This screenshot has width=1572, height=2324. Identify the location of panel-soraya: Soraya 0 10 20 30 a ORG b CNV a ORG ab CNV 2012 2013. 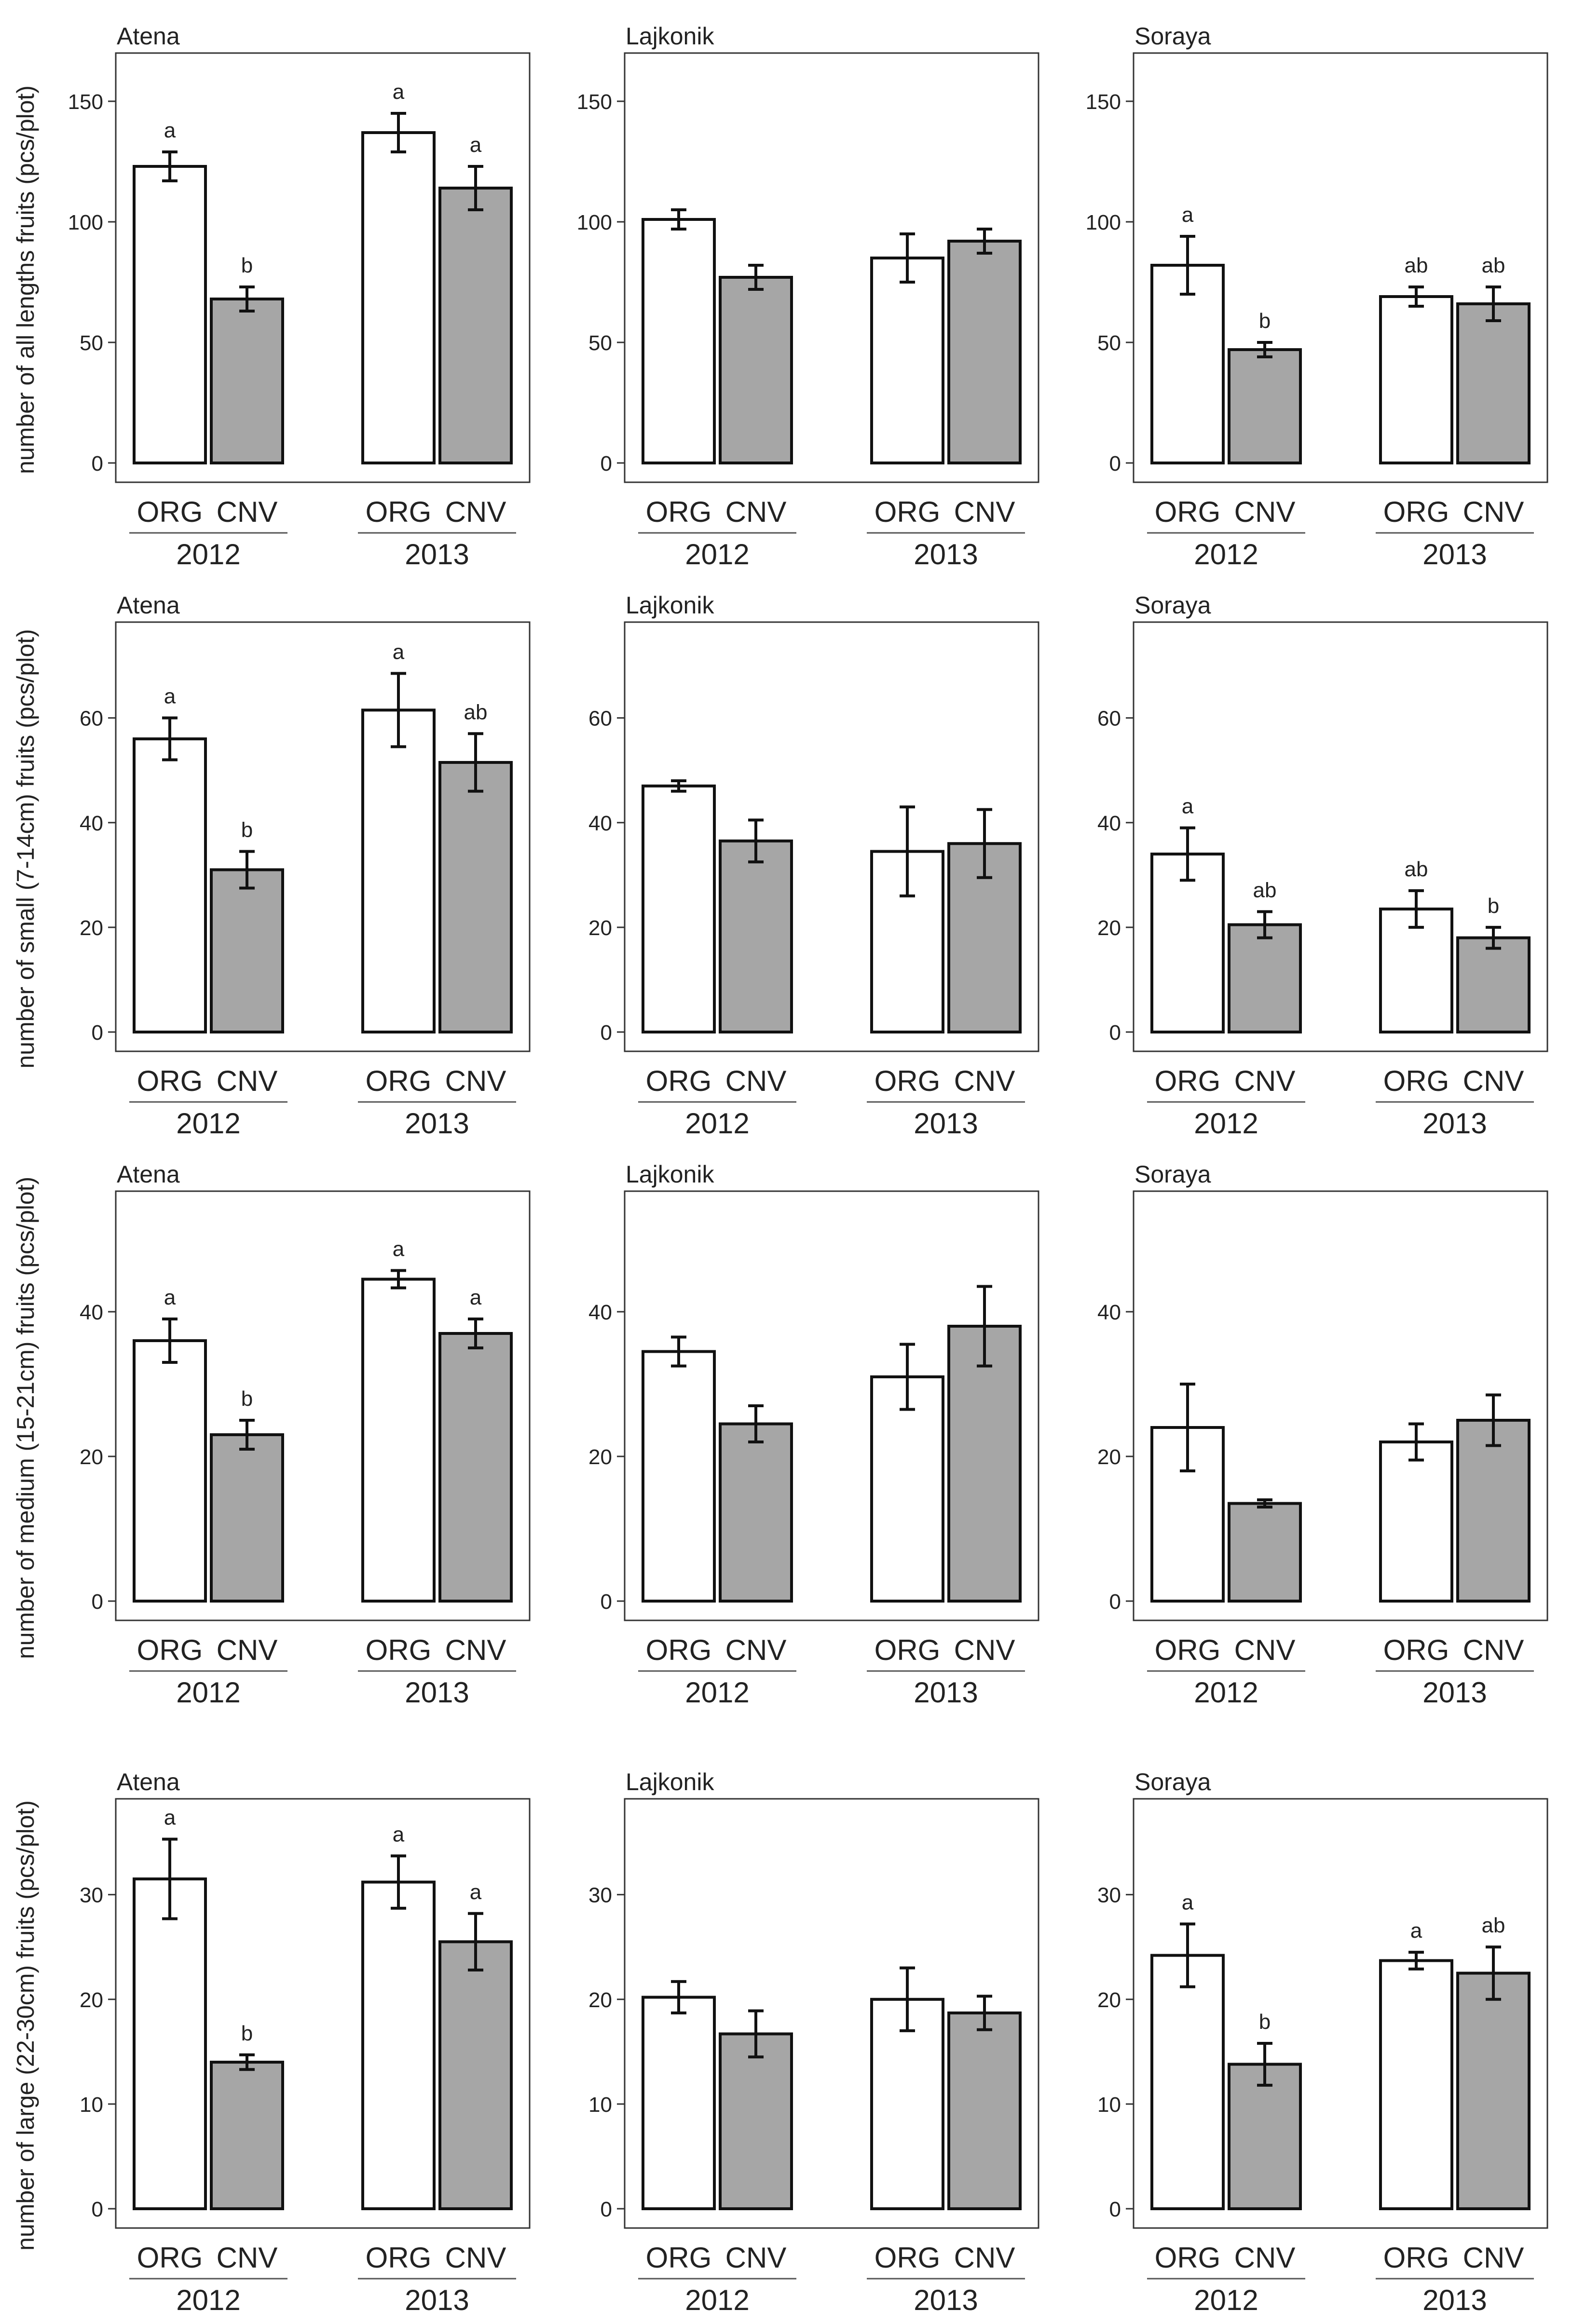
(1322, 2042).